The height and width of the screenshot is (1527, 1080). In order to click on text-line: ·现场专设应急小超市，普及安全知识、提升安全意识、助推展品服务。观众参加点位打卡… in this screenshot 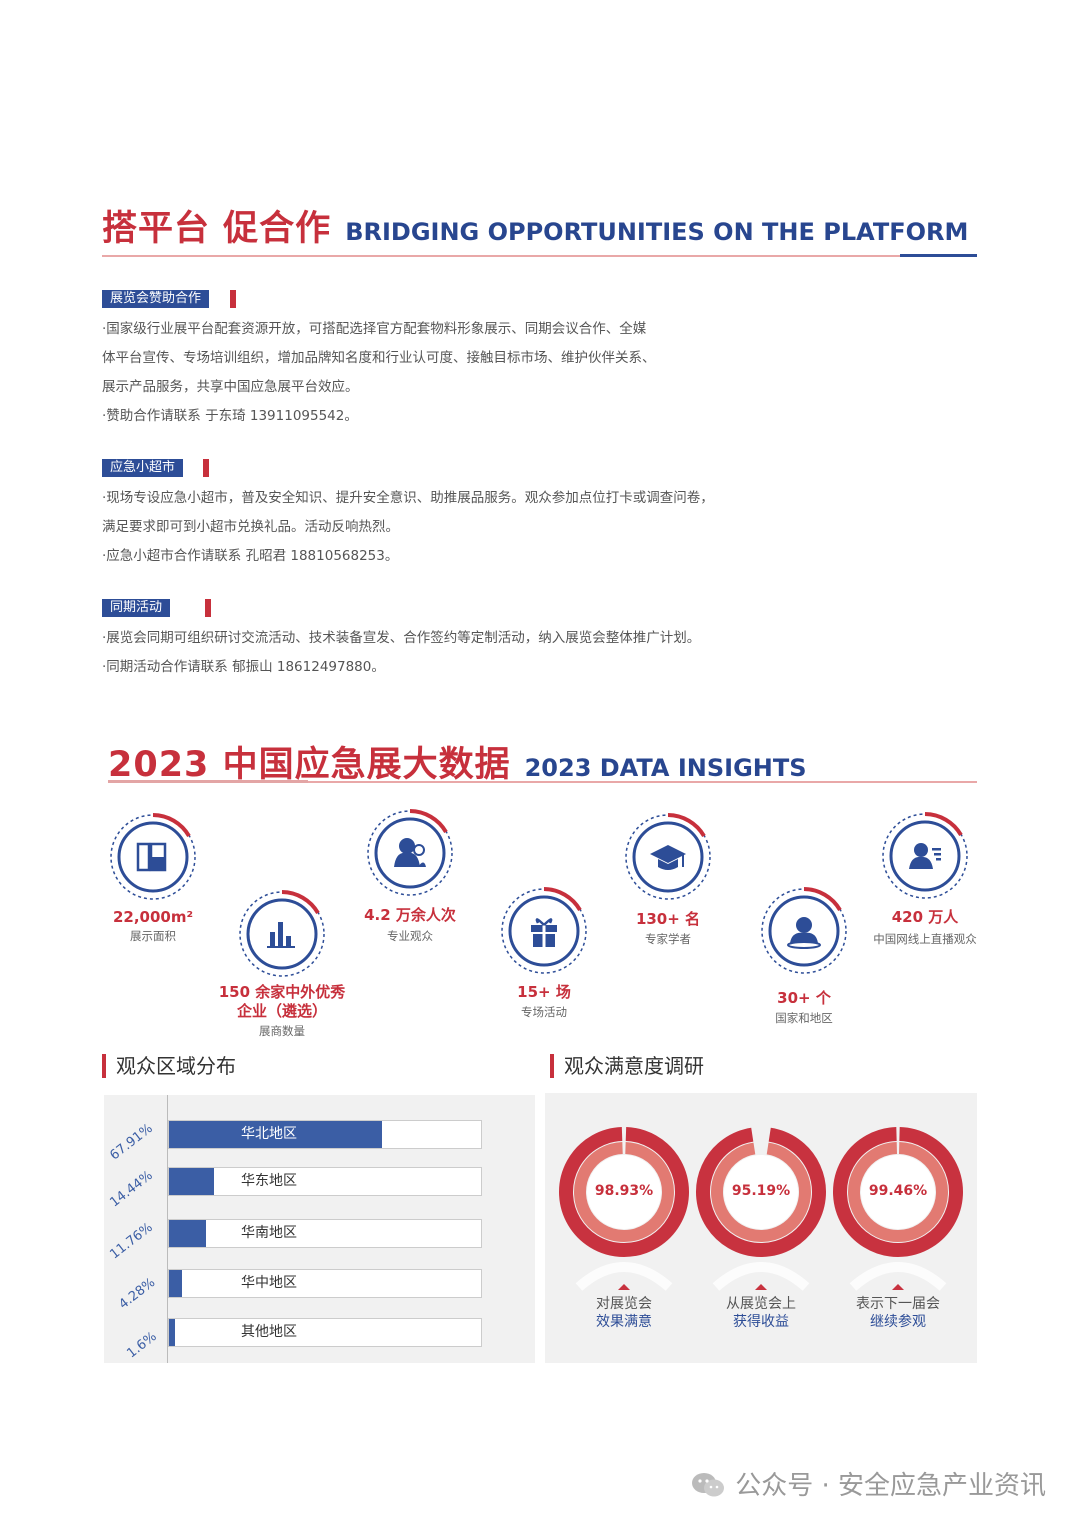, I will do `click(408, 498)`.